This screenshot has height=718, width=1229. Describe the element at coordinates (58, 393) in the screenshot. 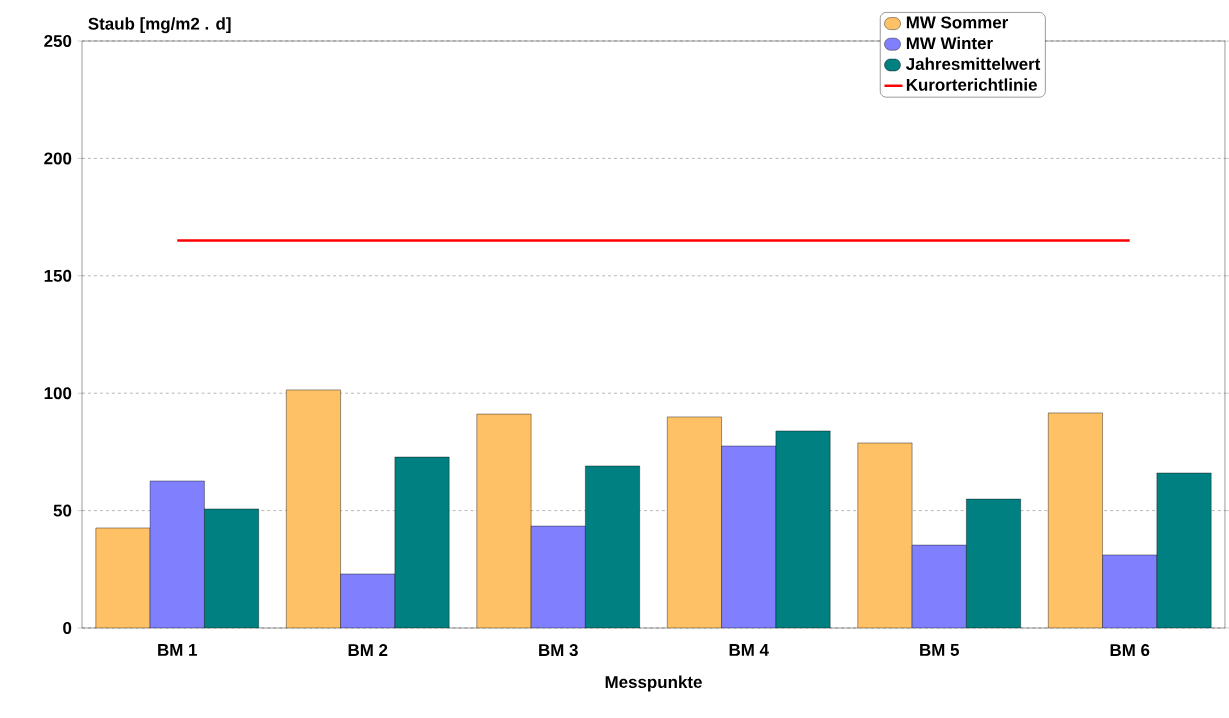

I see `y-tick-label: 100` at that location.